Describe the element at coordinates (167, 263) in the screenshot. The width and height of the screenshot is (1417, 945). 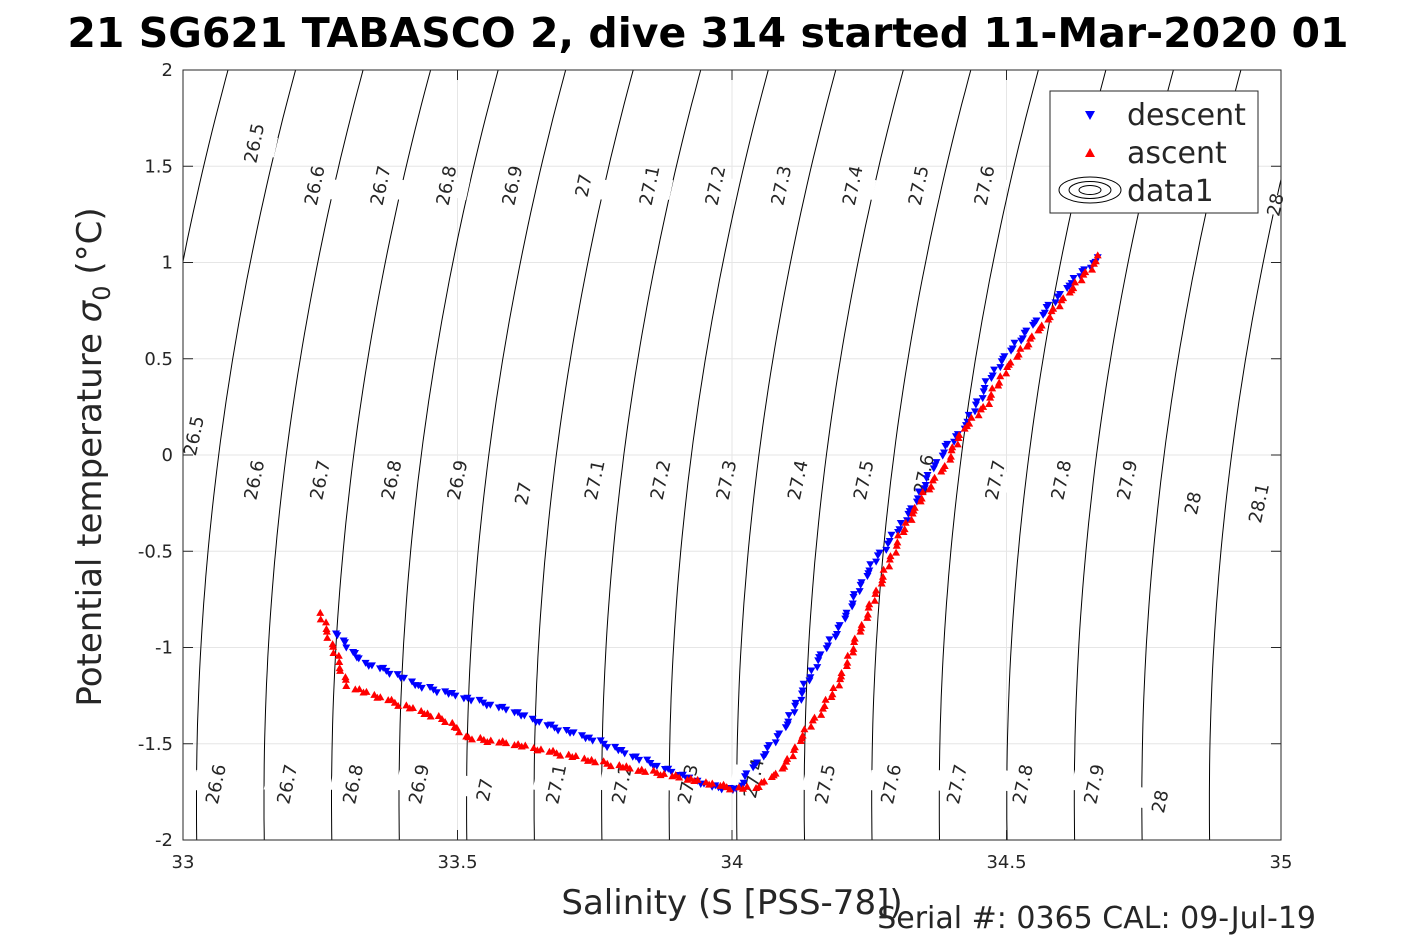
I see `y-tick-label: 1` at that location.